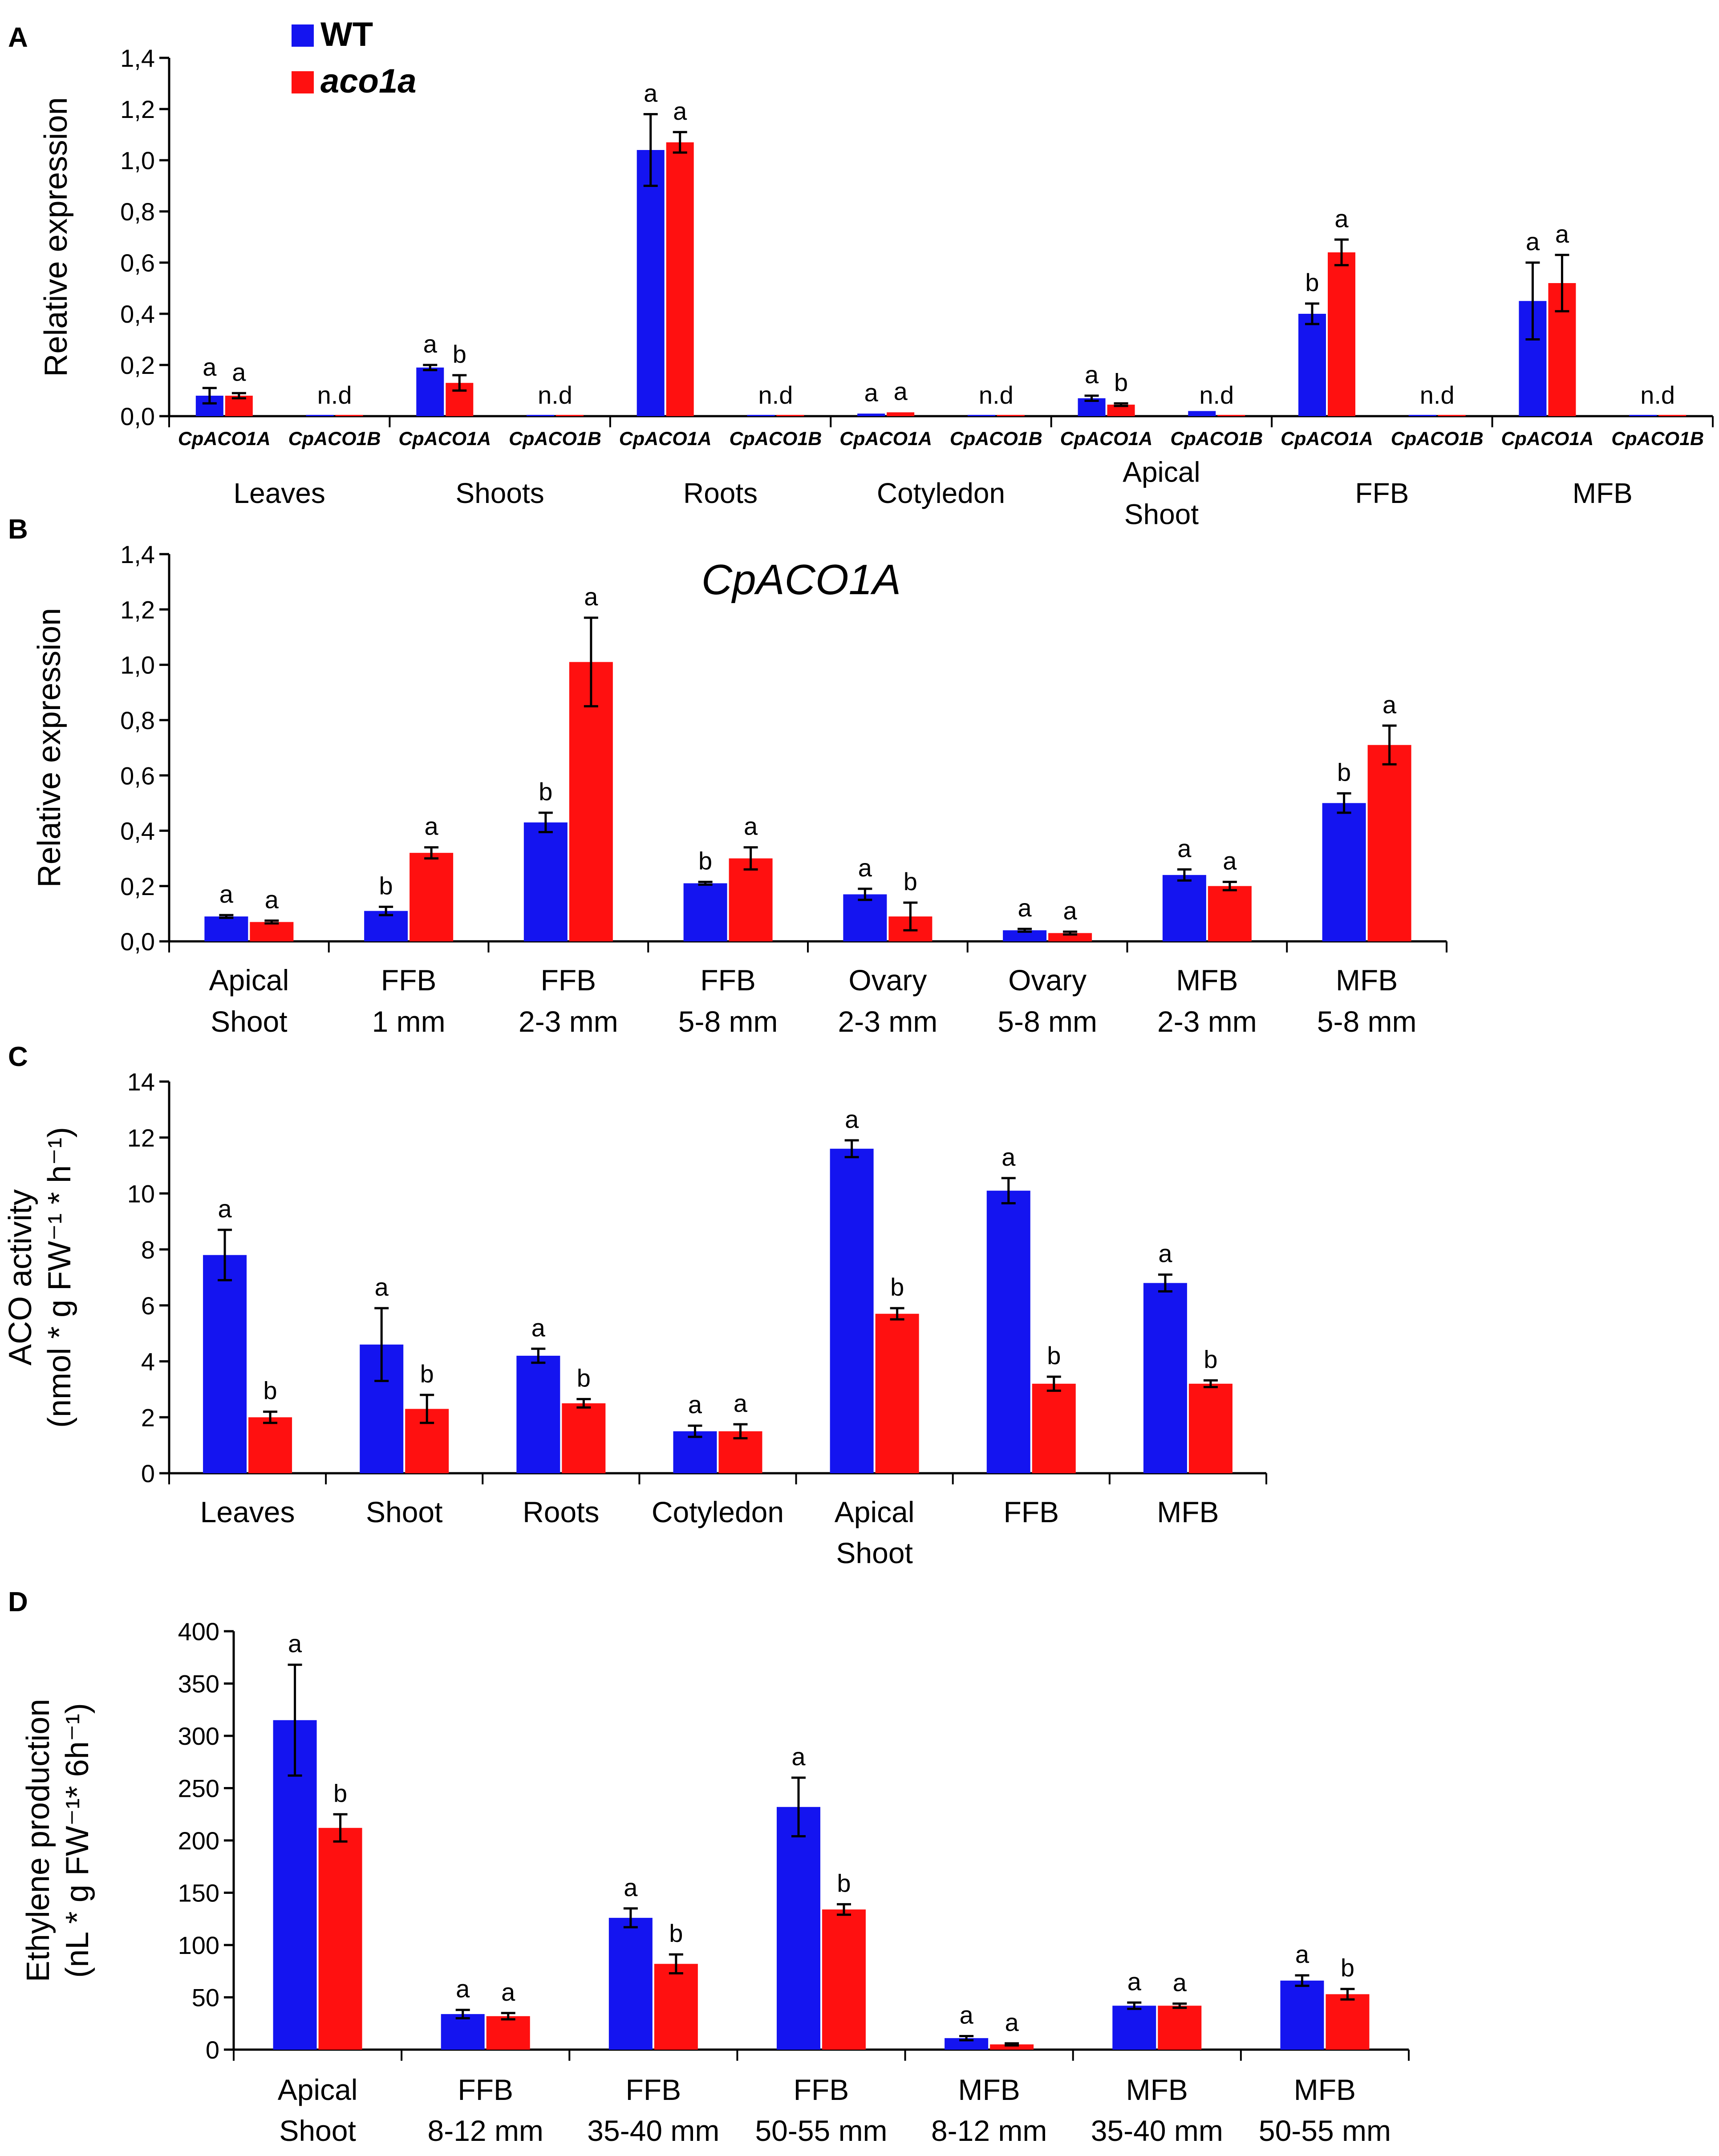  What do you see at coordinates (20, 1277) in the screenshot?
I see `y-axis-label: ACO activity` at bounding box center [20, 1277].